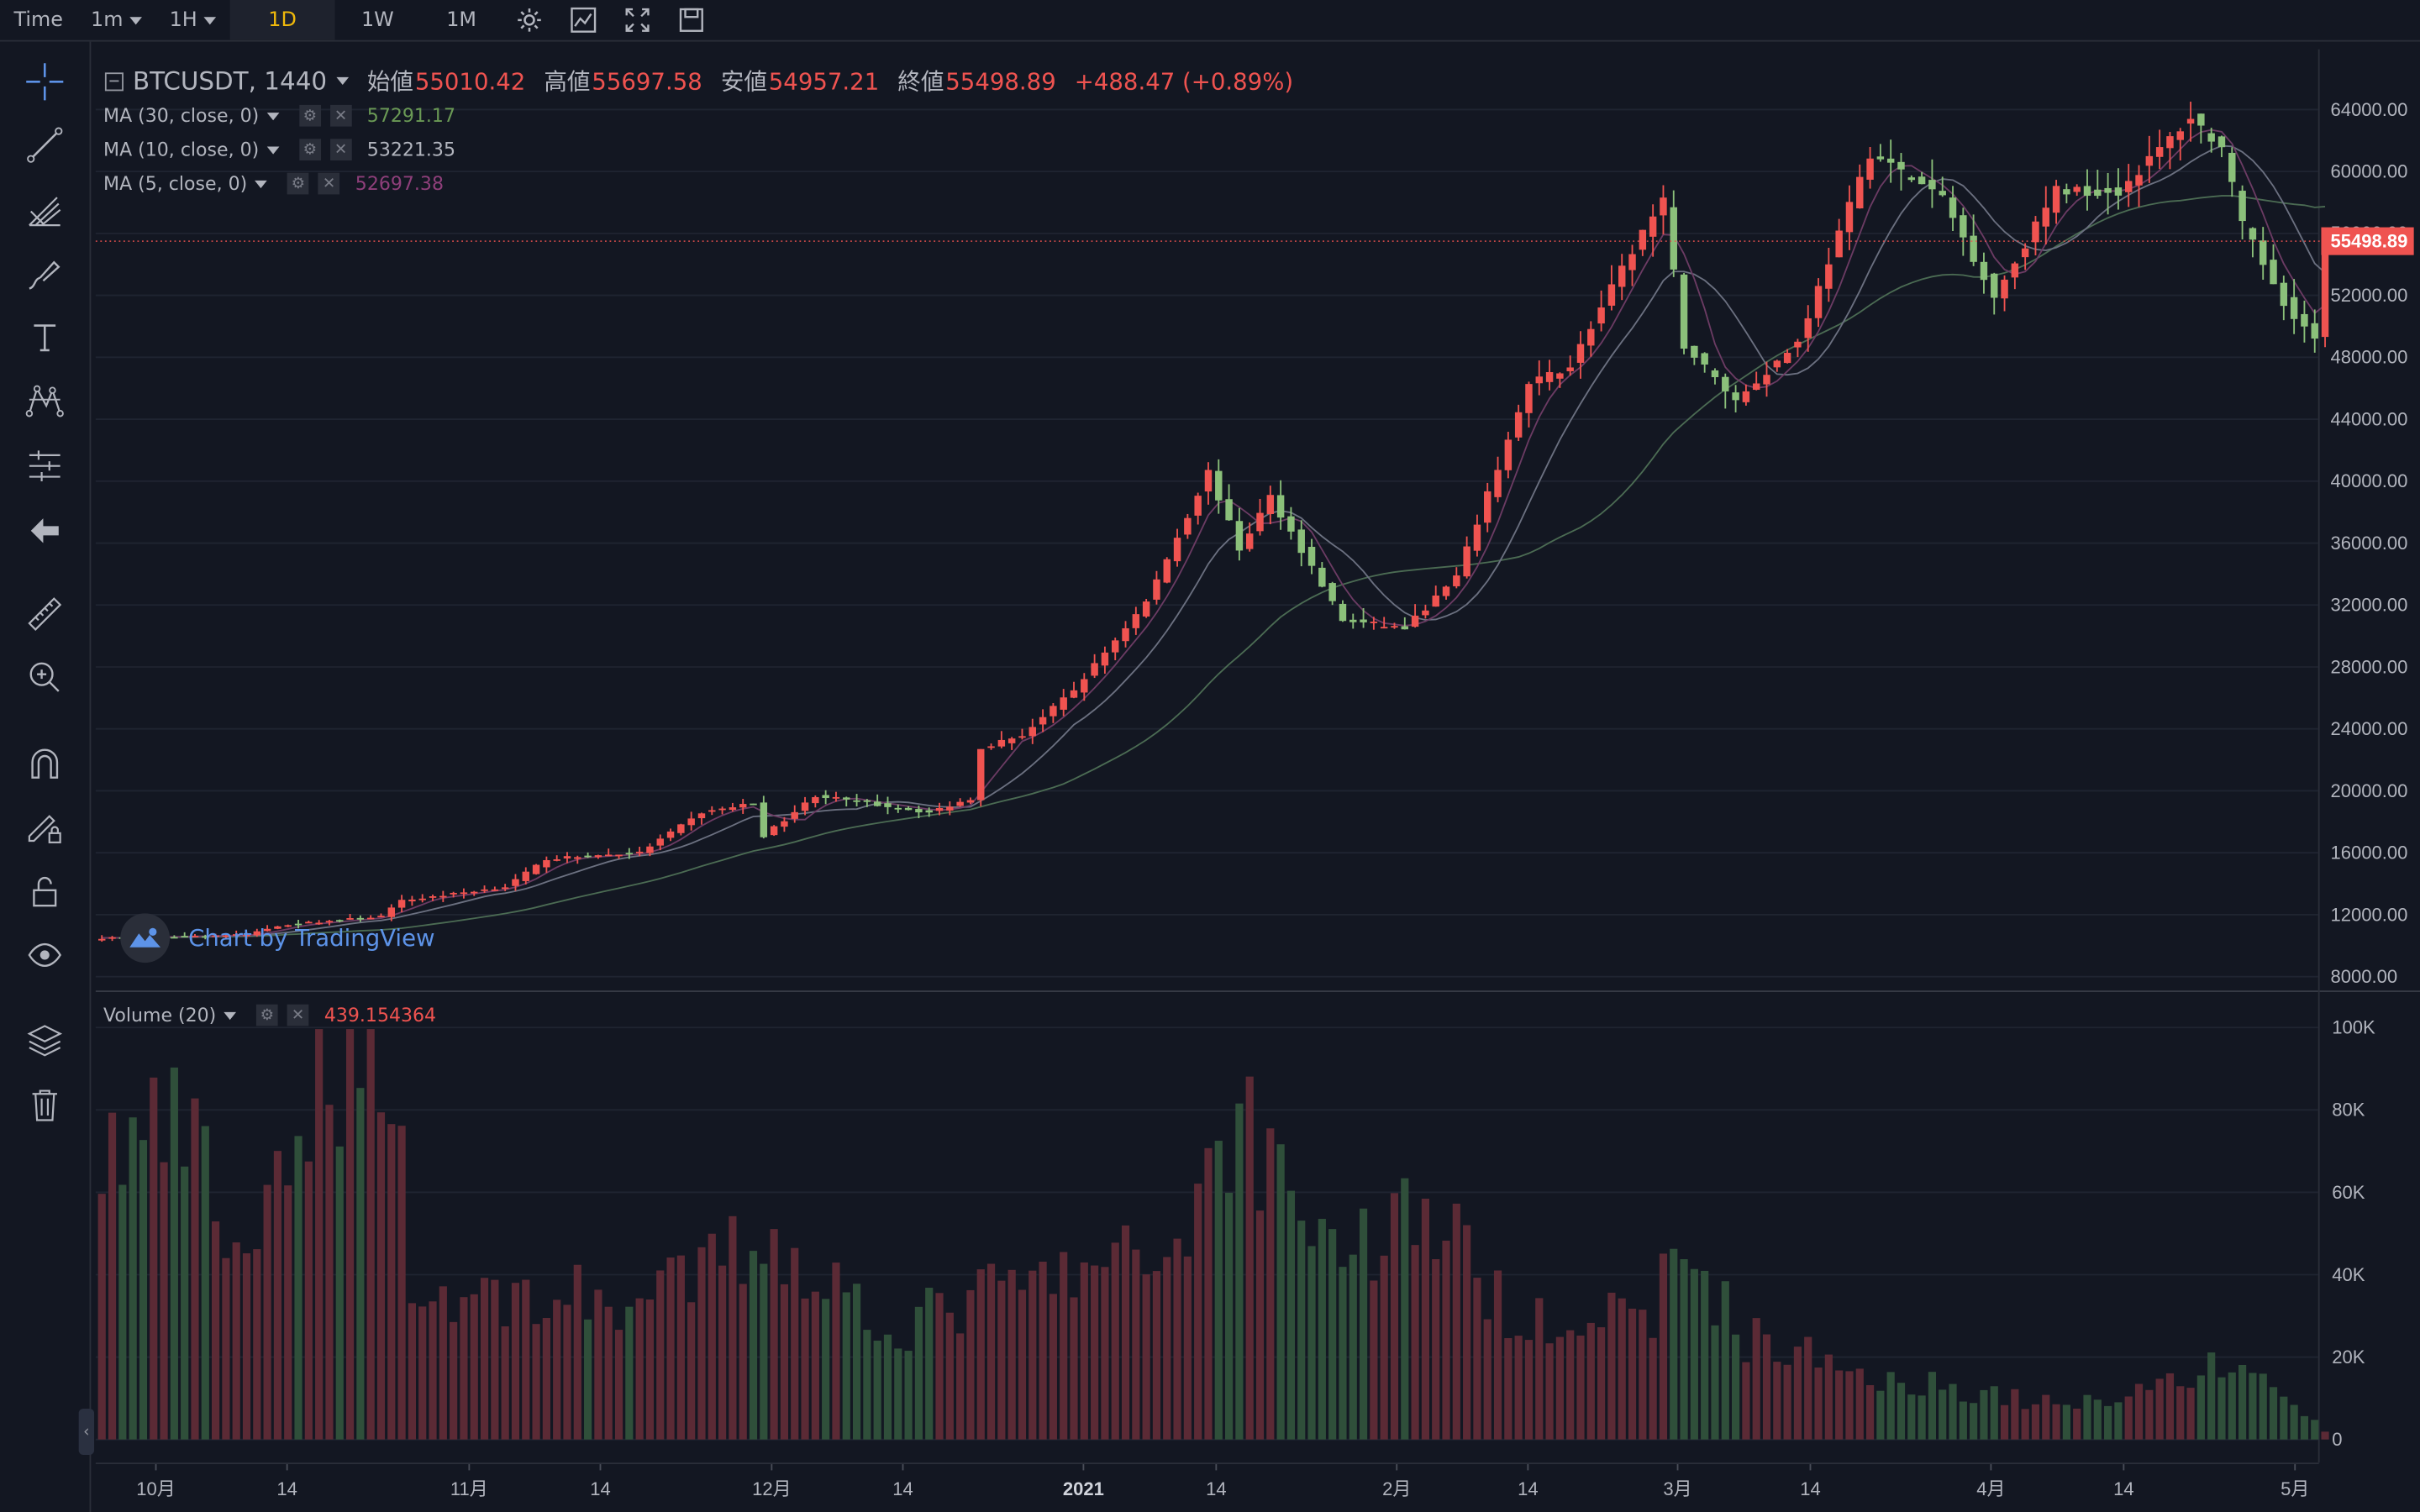  What do you see at coordinates (273, 183) in the screenshot?
I see `indicator-ma5: MA (5, close, 0) ⚙ ✕ 52697.38` at bounding box center [273, 183].